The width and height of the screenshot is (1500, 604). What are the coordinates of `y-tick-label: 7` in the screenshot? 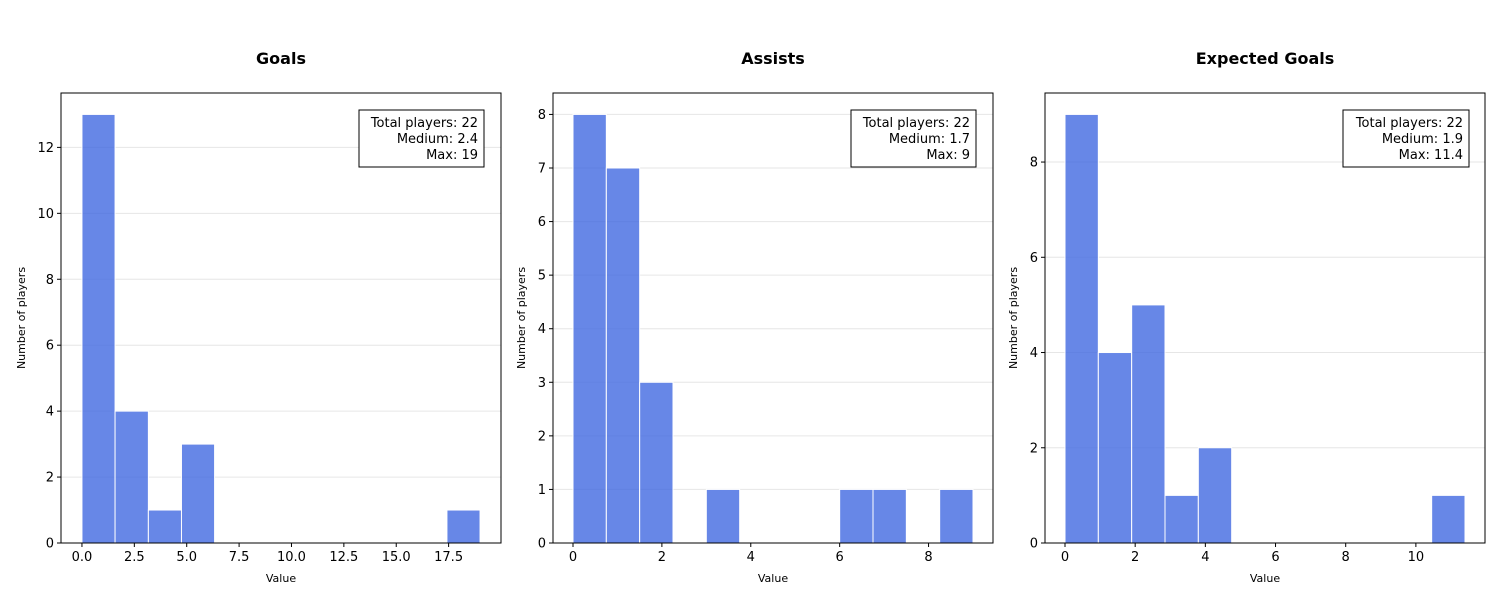 It's located at (542, 169).